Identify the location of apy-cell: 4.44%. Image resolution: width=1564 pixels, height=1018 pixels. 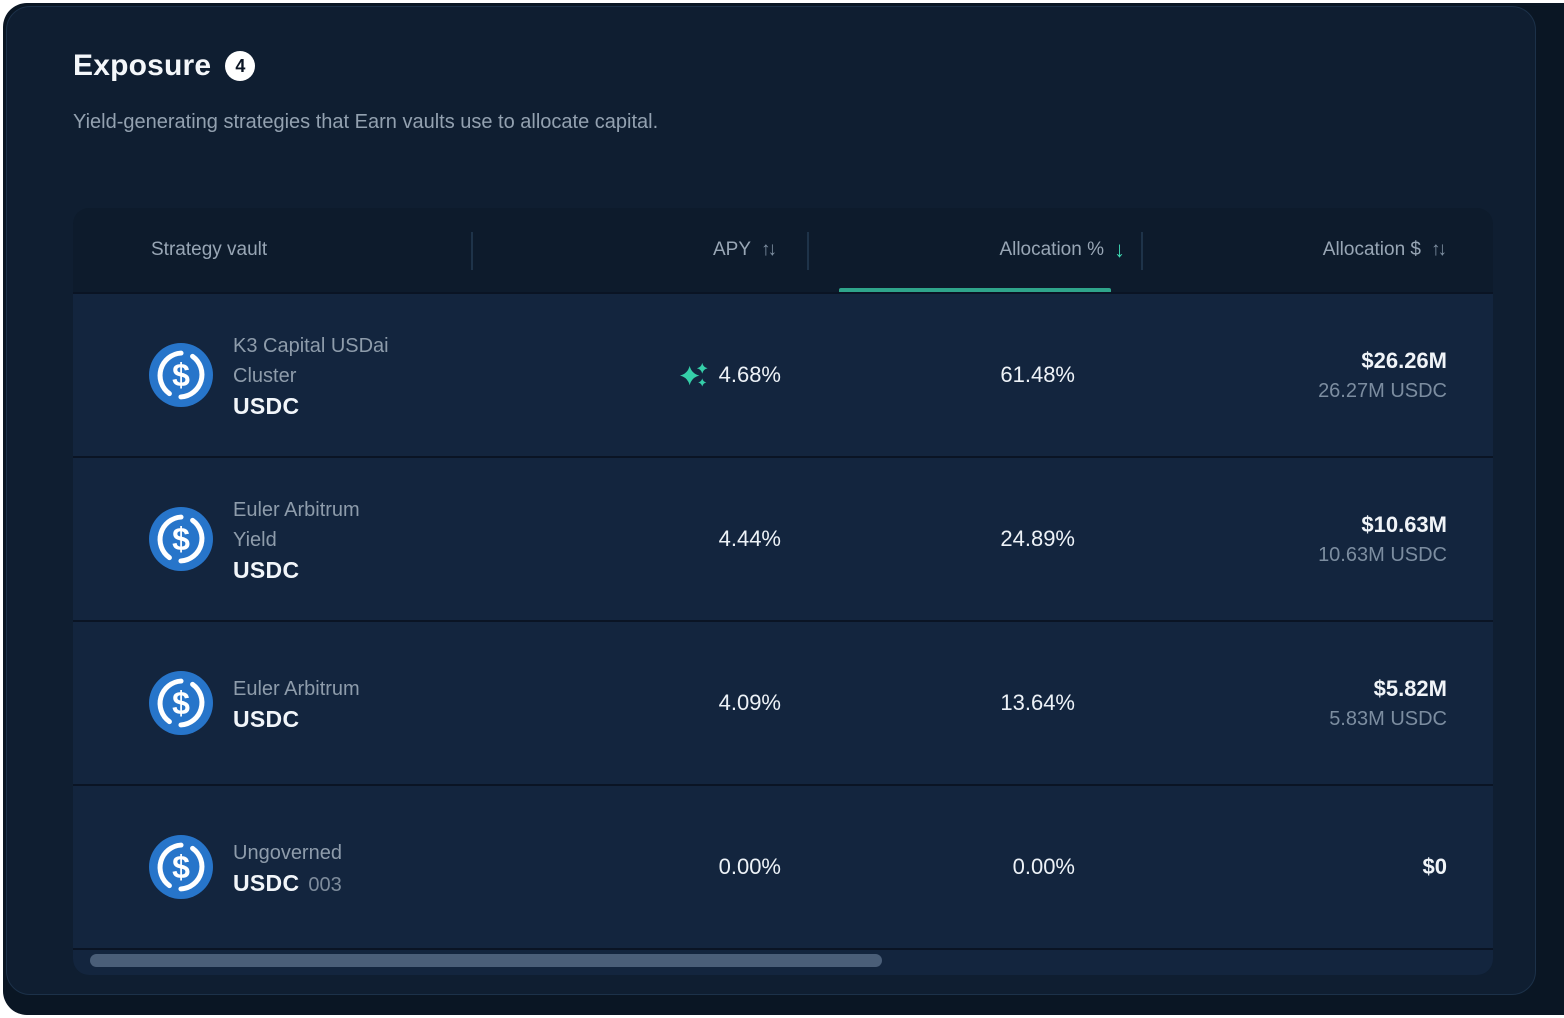
(639, 539).